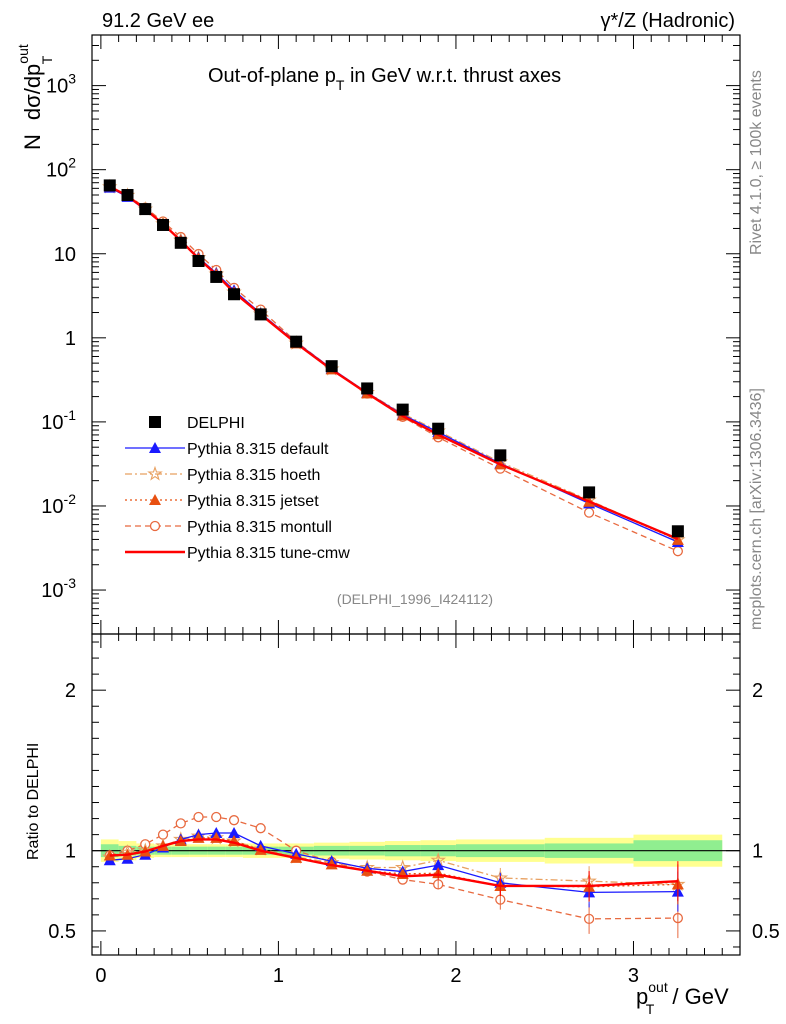  What do you see at coordinates (259, 527) in the screenshot?
I see `legend-label-montull: Pythia 8.315 montull` at bounding box center [259, 527].